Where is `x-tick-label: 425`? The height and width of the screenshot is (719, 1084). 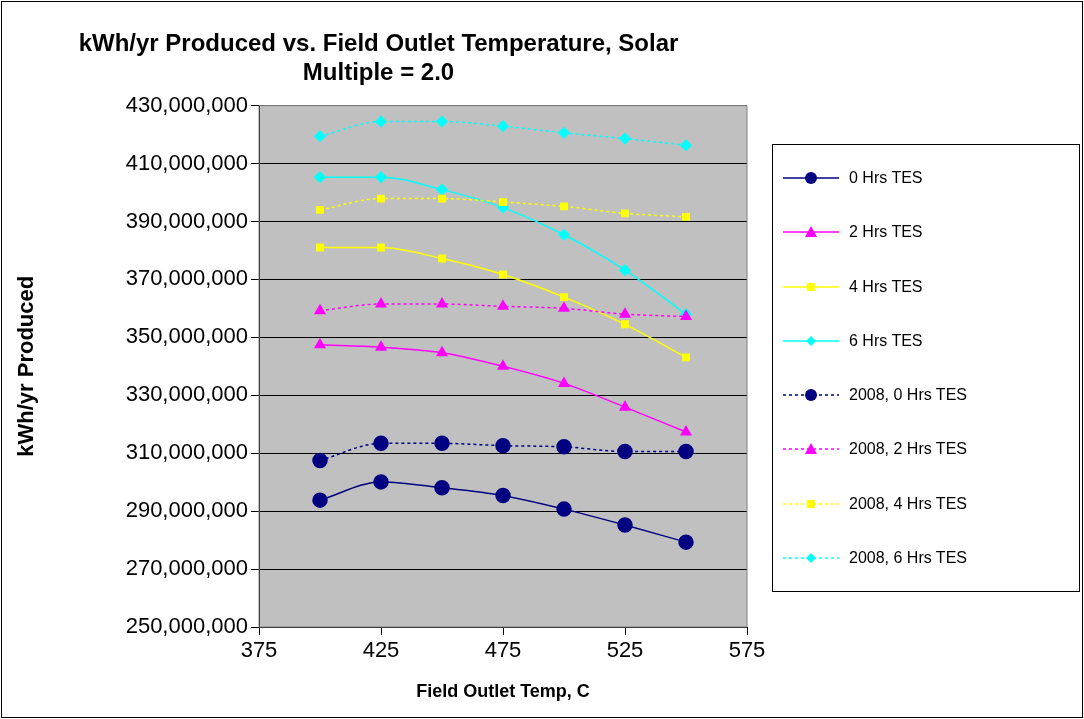
x-tick-label: 425 is located at coordinates (381, 650).